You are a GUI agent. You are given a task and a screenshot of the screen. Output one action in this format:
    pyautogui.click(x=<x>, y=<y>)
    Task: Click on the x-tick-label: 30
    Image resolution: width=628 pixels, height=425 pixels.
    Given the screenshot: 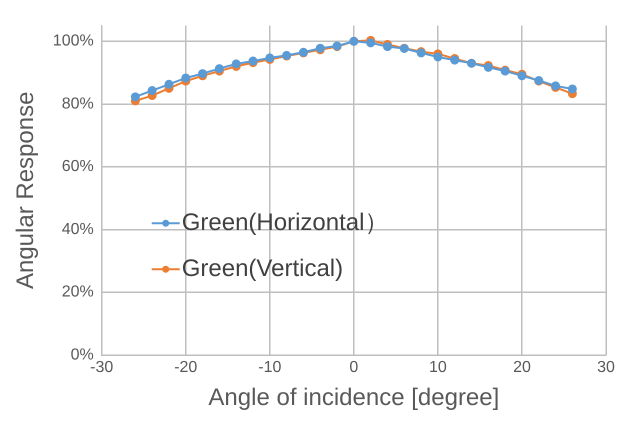 What is the action you would take?
    pyautogui.click(x=606, y=367)
    